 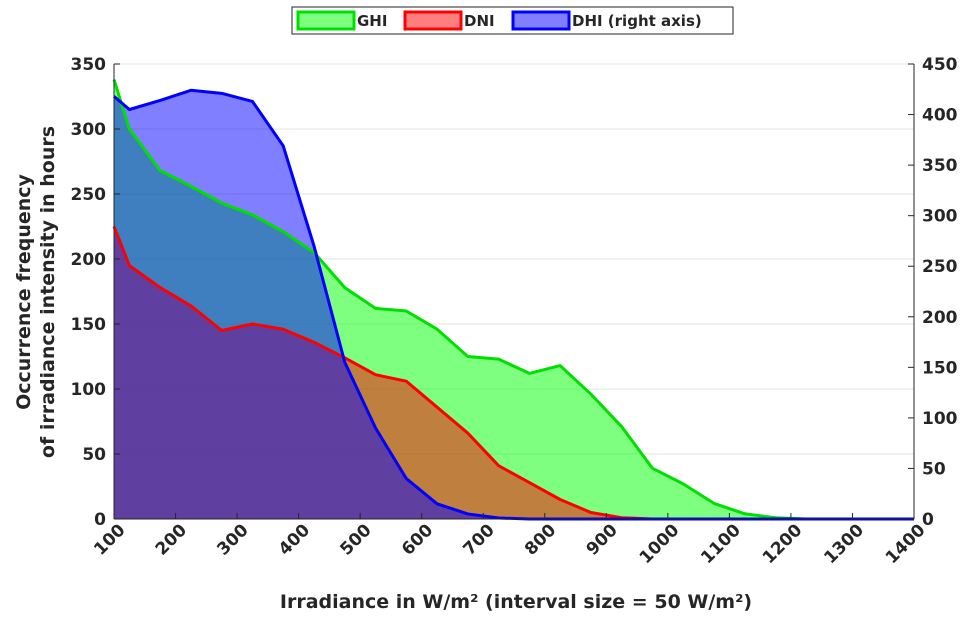 I want to click on legend-item-dni: DNI, so click(x=449, y=20).